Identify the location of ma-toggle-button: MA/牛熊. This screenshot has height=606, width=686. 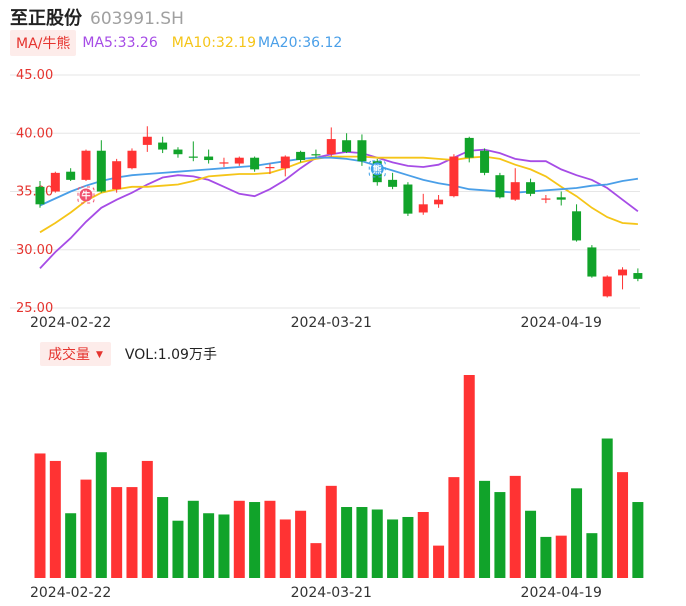
(43, 43).